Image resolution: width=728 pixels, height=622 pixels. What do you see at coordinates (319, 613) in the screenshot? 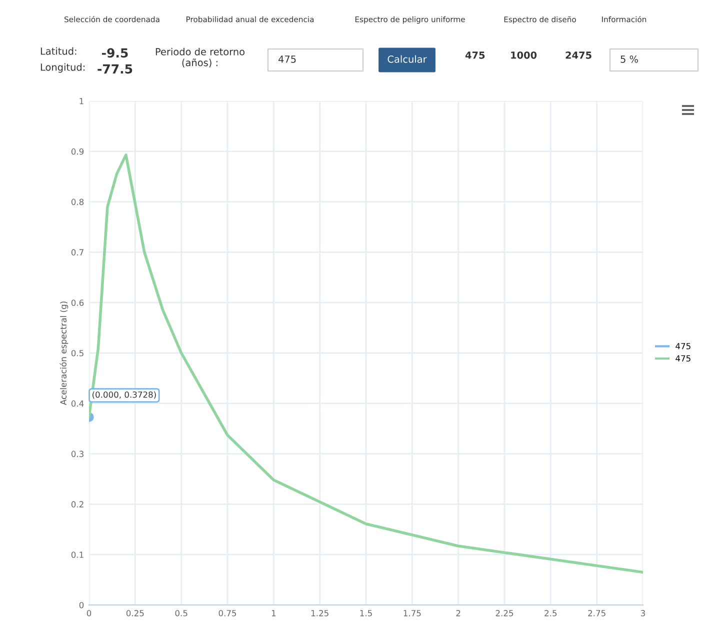
I see `x-tick-label: 1.25` at bounding box center [319, 613].